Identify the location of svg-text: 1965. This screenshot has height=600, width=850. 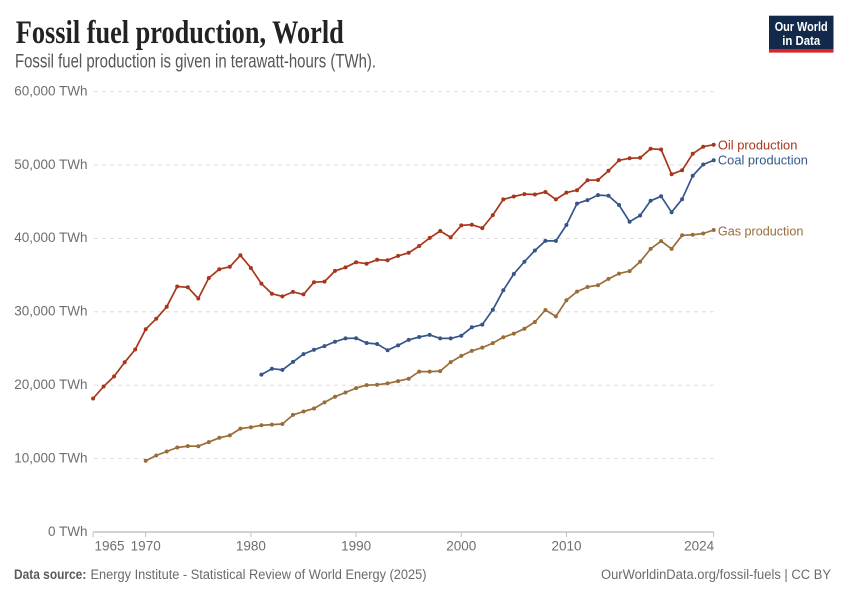
(110, 546).